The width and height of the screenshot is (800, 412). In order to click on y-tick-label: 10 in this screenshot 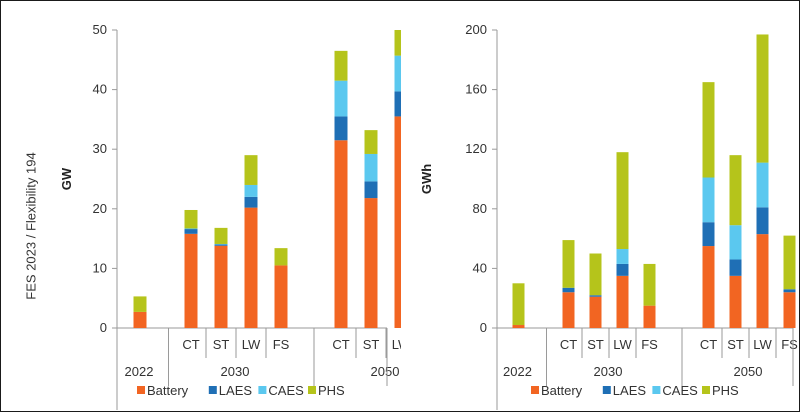, I will do `click(100, 267)`.